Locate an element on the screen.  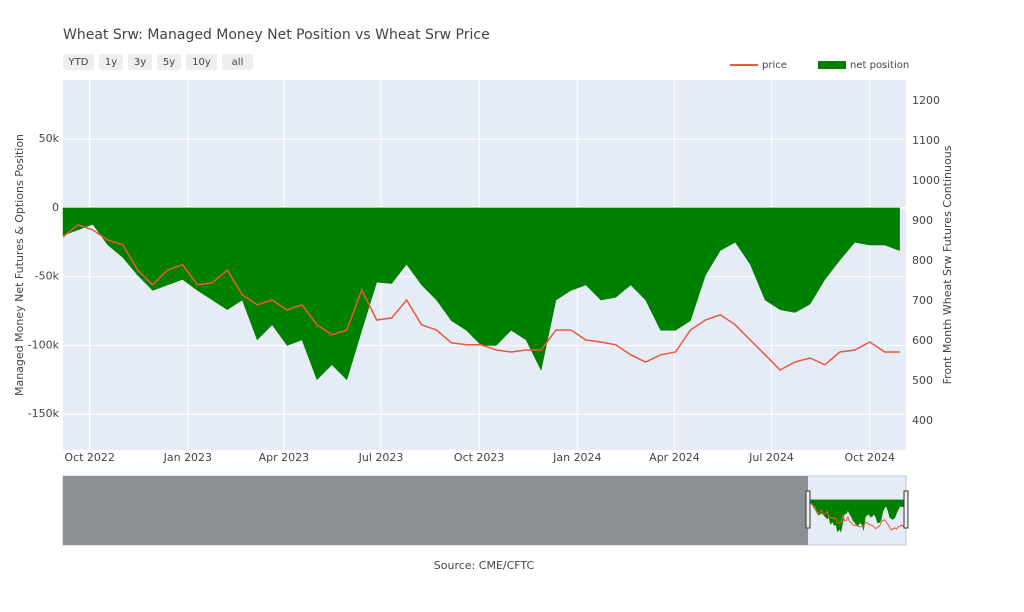
y-tick-label: 0 is located at coordinates (55, 207).